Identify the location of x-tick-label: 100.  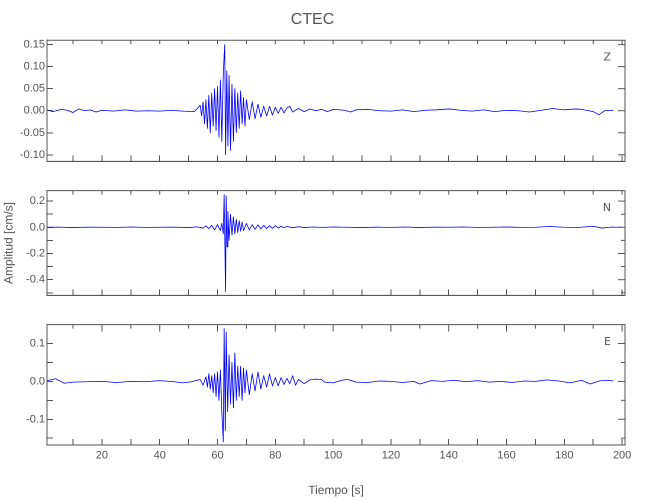
(333, 456).